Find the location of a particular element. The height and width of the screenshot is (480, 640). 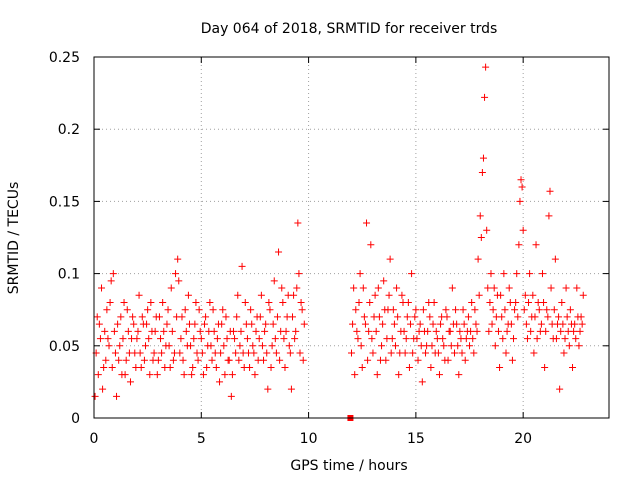

y-tick-label: 0.1 is located at coordinates (69, 275).